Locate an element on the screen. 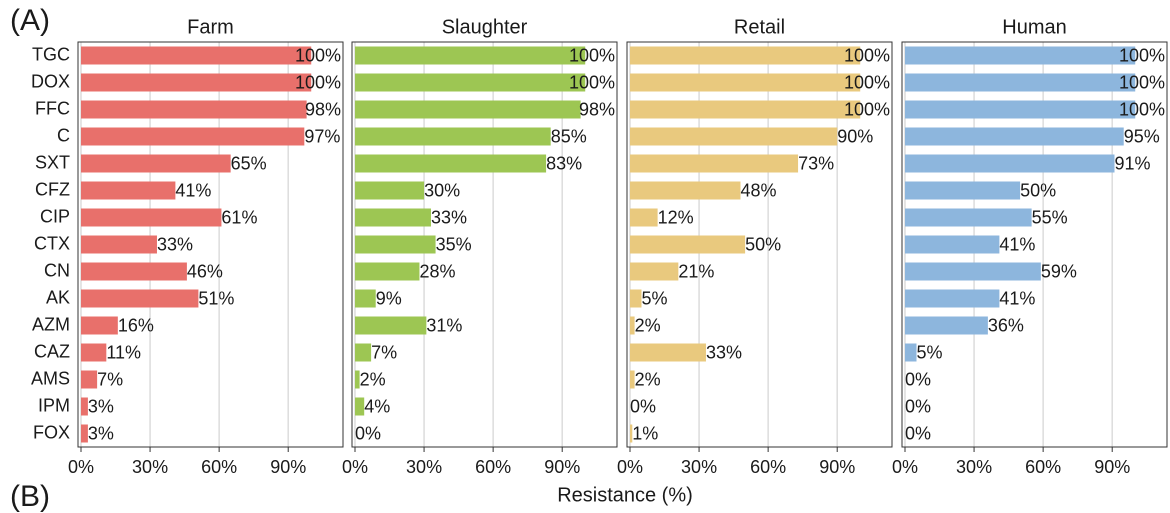 Image resolution: width=1170 pixels, height=513 pixels. panel-label: (A) is located at coordinates (30, 20).